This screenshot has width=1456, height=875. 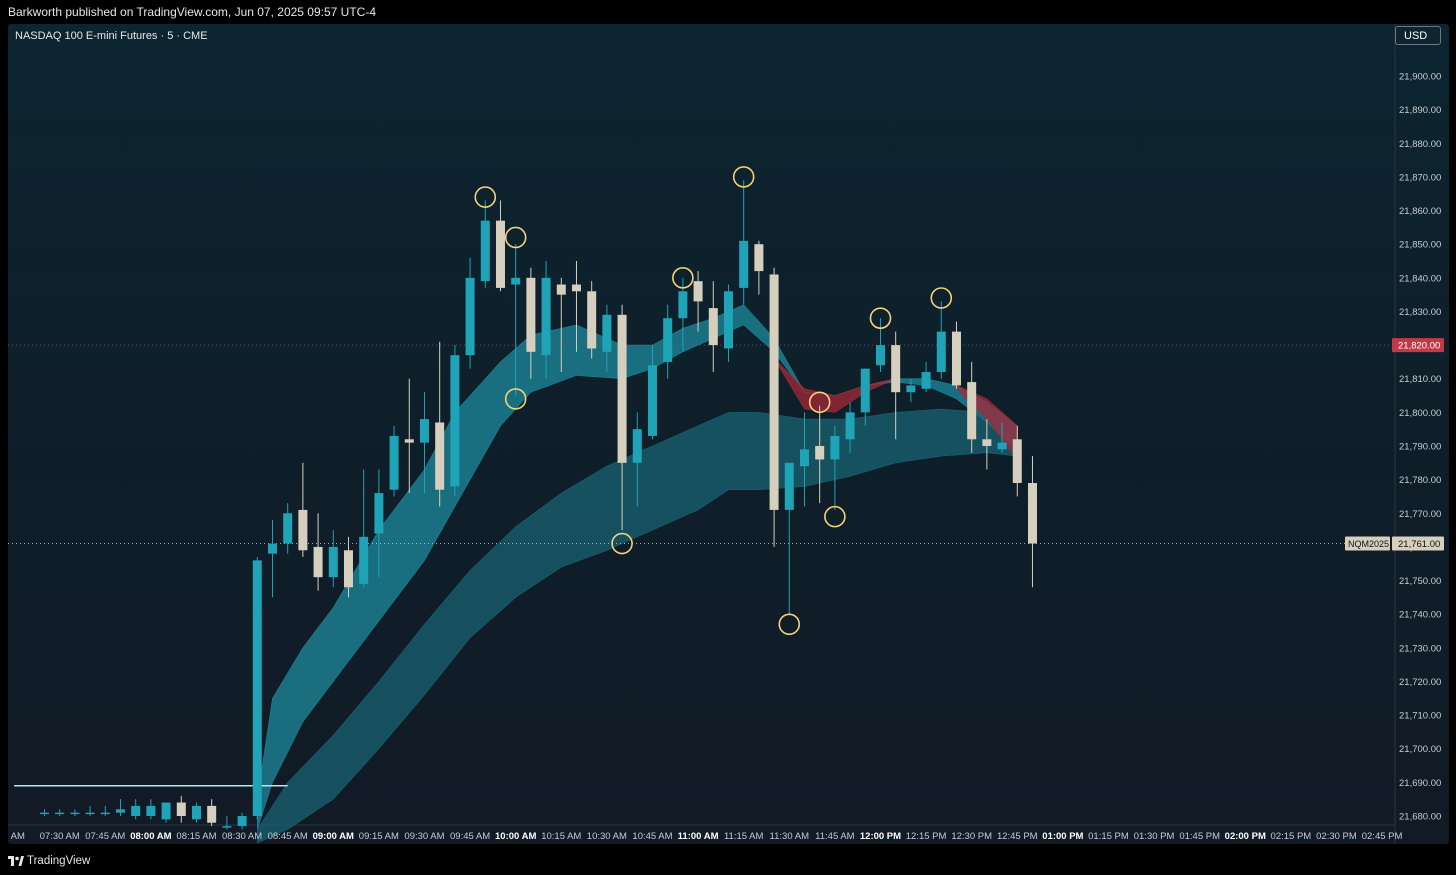 What do you see at coordinates (16, 836) in the screenshot?
I see `x-tick-label: 5 AM` at bounding box center [16, 836].